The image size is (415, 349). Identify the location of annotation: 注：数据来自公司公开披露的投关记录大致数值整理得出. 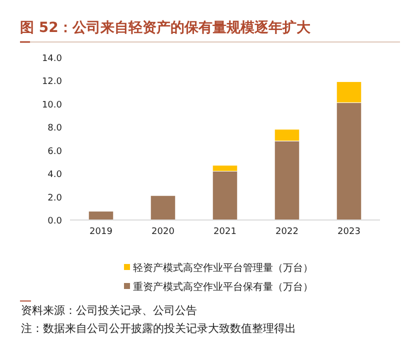
(158, 328).